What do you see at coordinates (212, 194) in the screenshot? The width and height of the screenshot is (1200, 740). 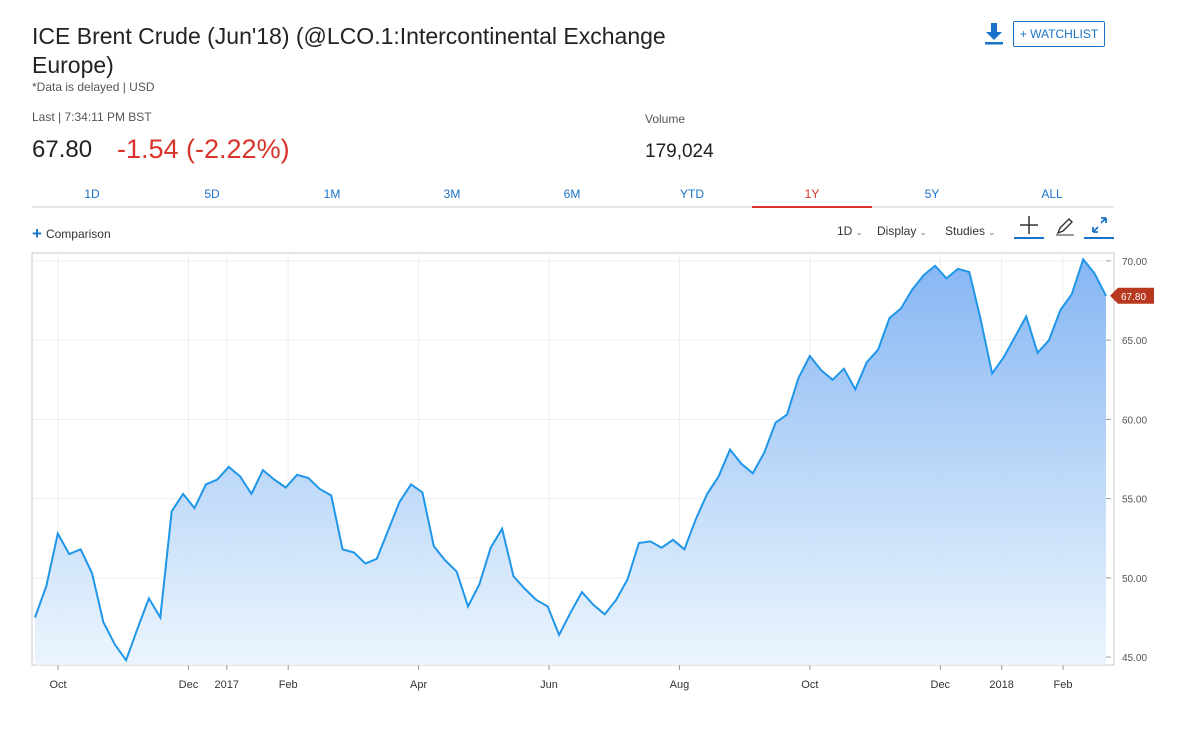 I see `tab-5d: 5D` at bounding box center [212, 194].